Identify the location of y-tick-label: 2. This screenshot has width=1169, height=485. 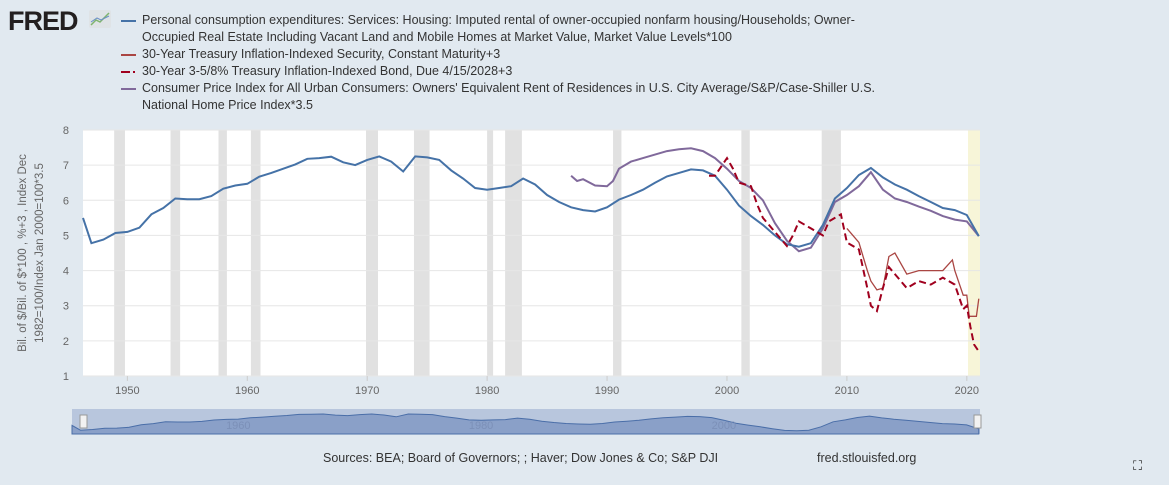
(66, 342).